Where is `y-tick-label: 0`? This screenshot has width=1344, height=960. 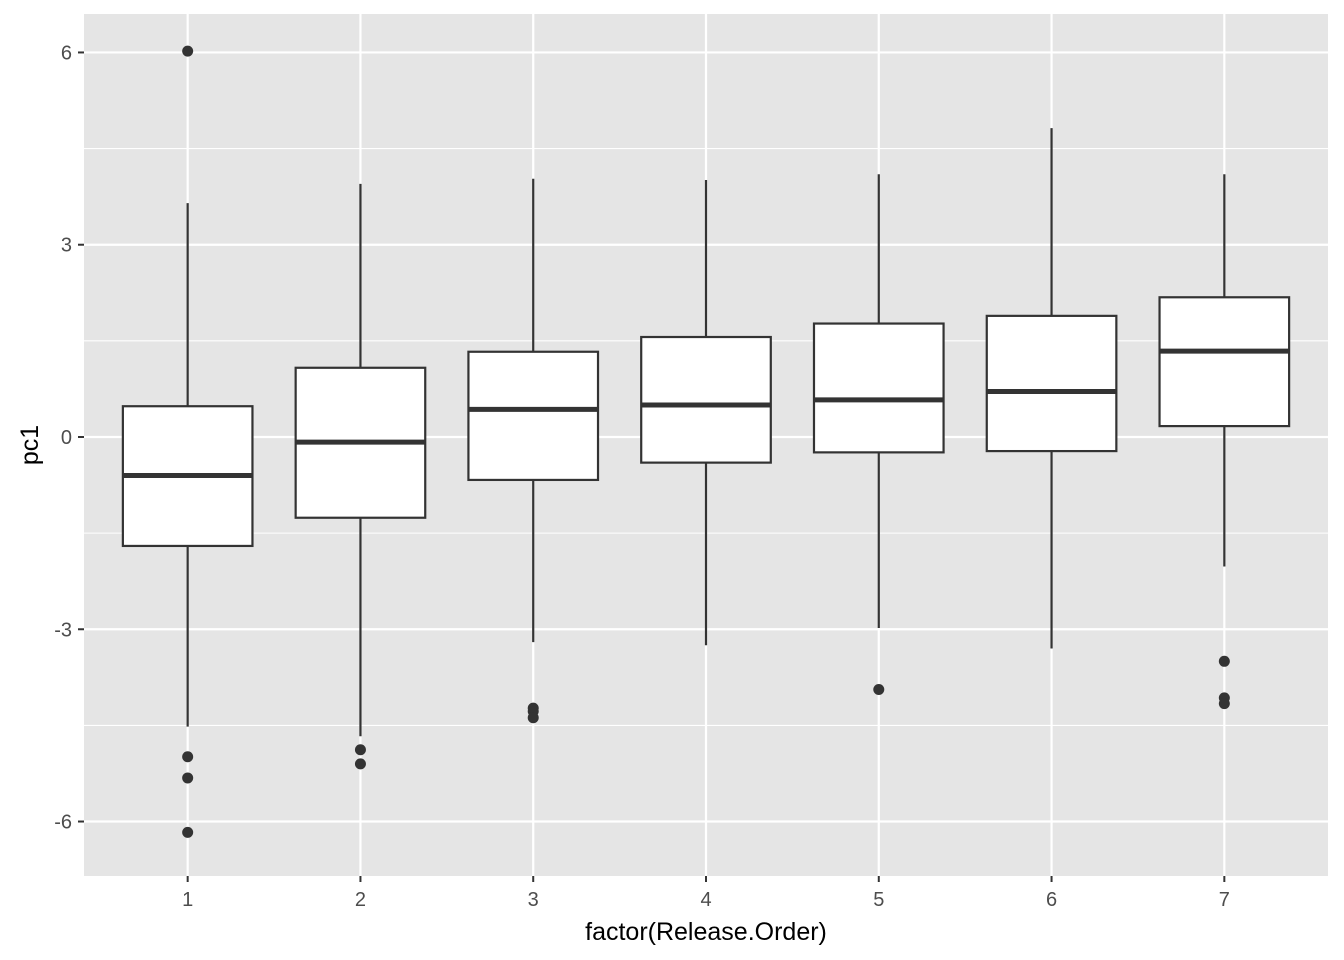
y-tick-label: 0 is located at coordinates (66, 438).